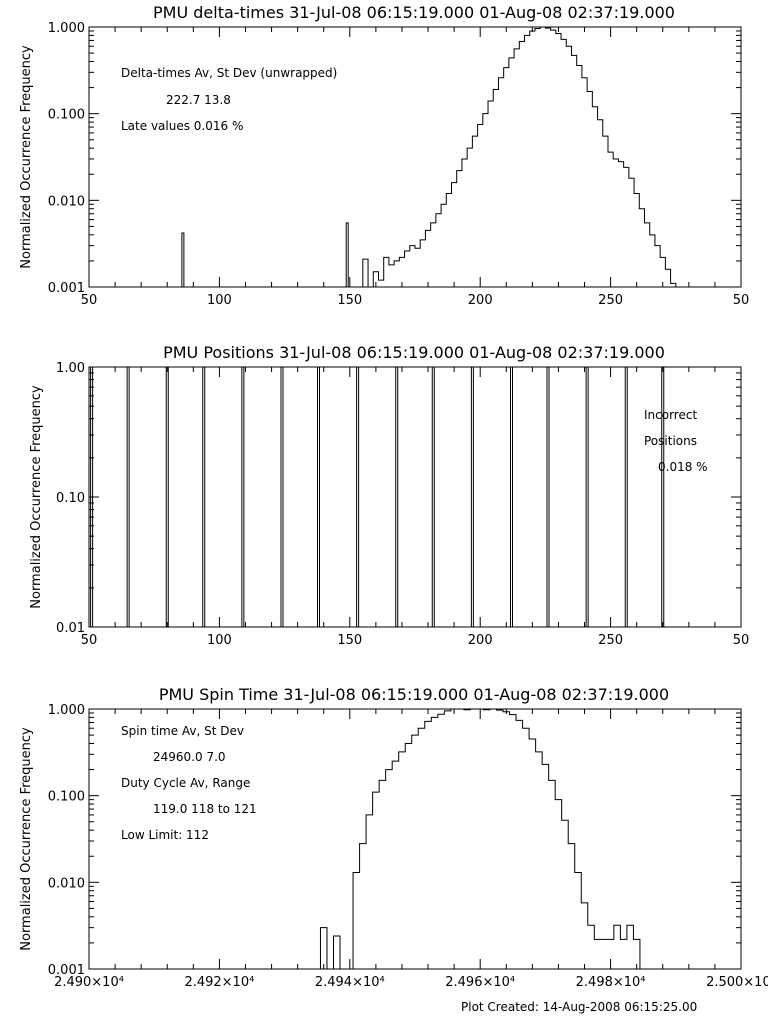 The width and height of the screenshot is (768, 1024). Describe the element at coordinates (219, 982) in the screenshot. I see `x-tick-label: 2.492×10⁴` at that location.